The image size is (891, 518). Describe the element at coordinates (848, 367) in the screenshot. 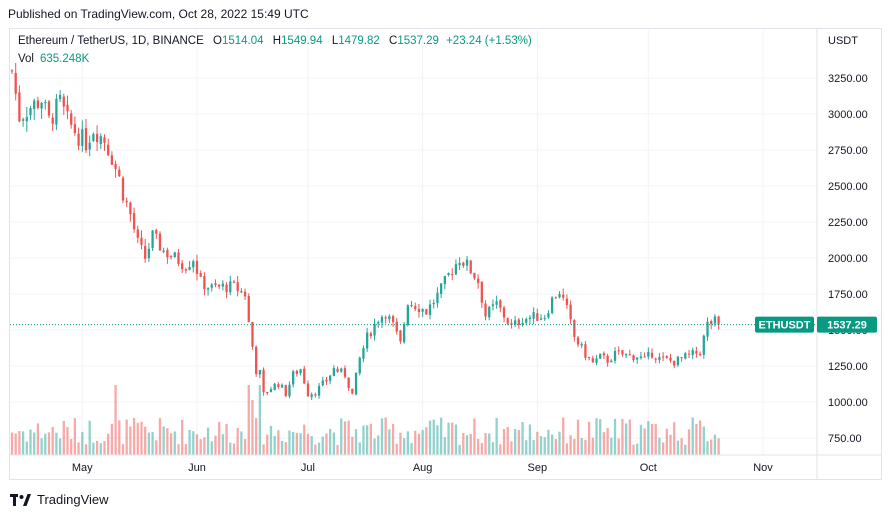

I see `y-tick-label: 1250.00` at that location.